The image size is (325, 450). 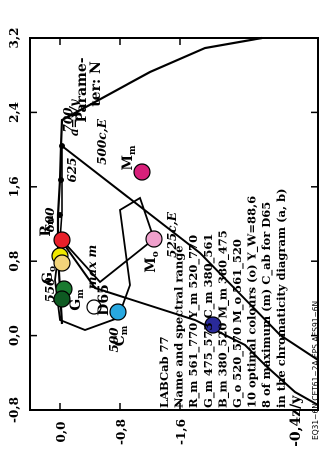 I want to click on a-axis-label: a=x/y, so click(x=74, y=117).